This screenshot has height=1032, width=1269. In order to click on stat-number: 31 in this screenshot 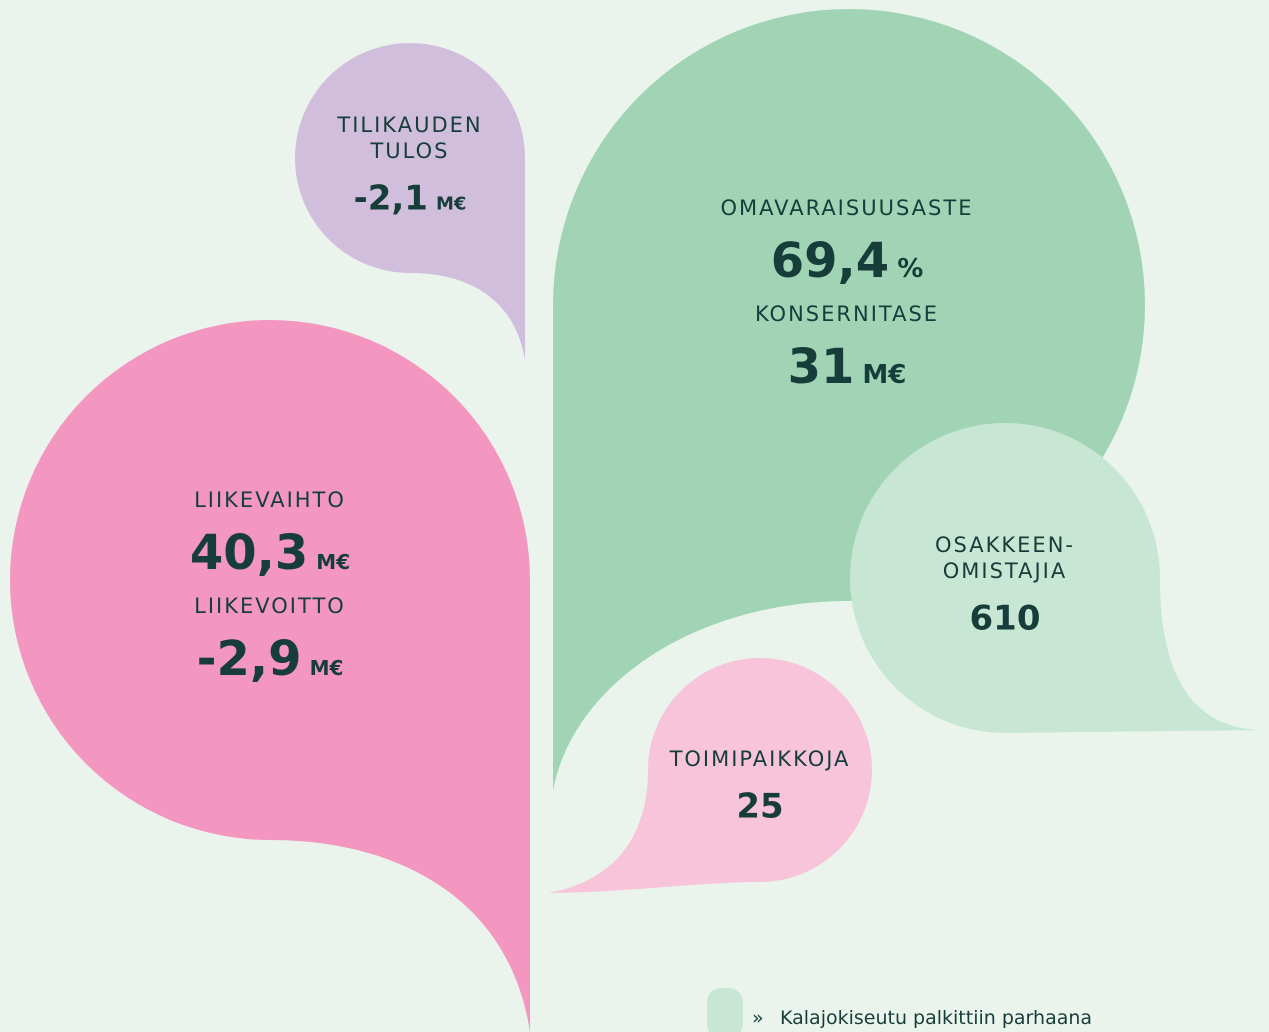, I will do `click(821, 367)`.